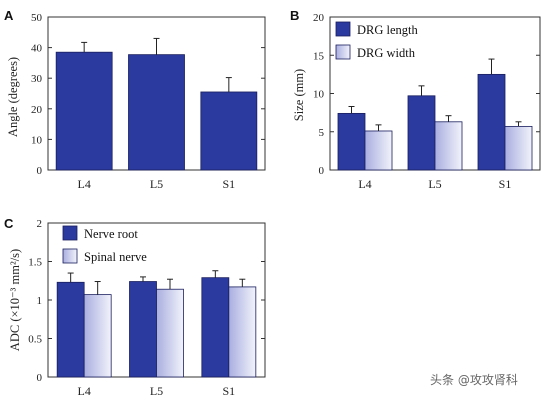 The width and height of the screenshot is (554, 406). I want to click on y-tick-label-b: 10, so click(319, 95).